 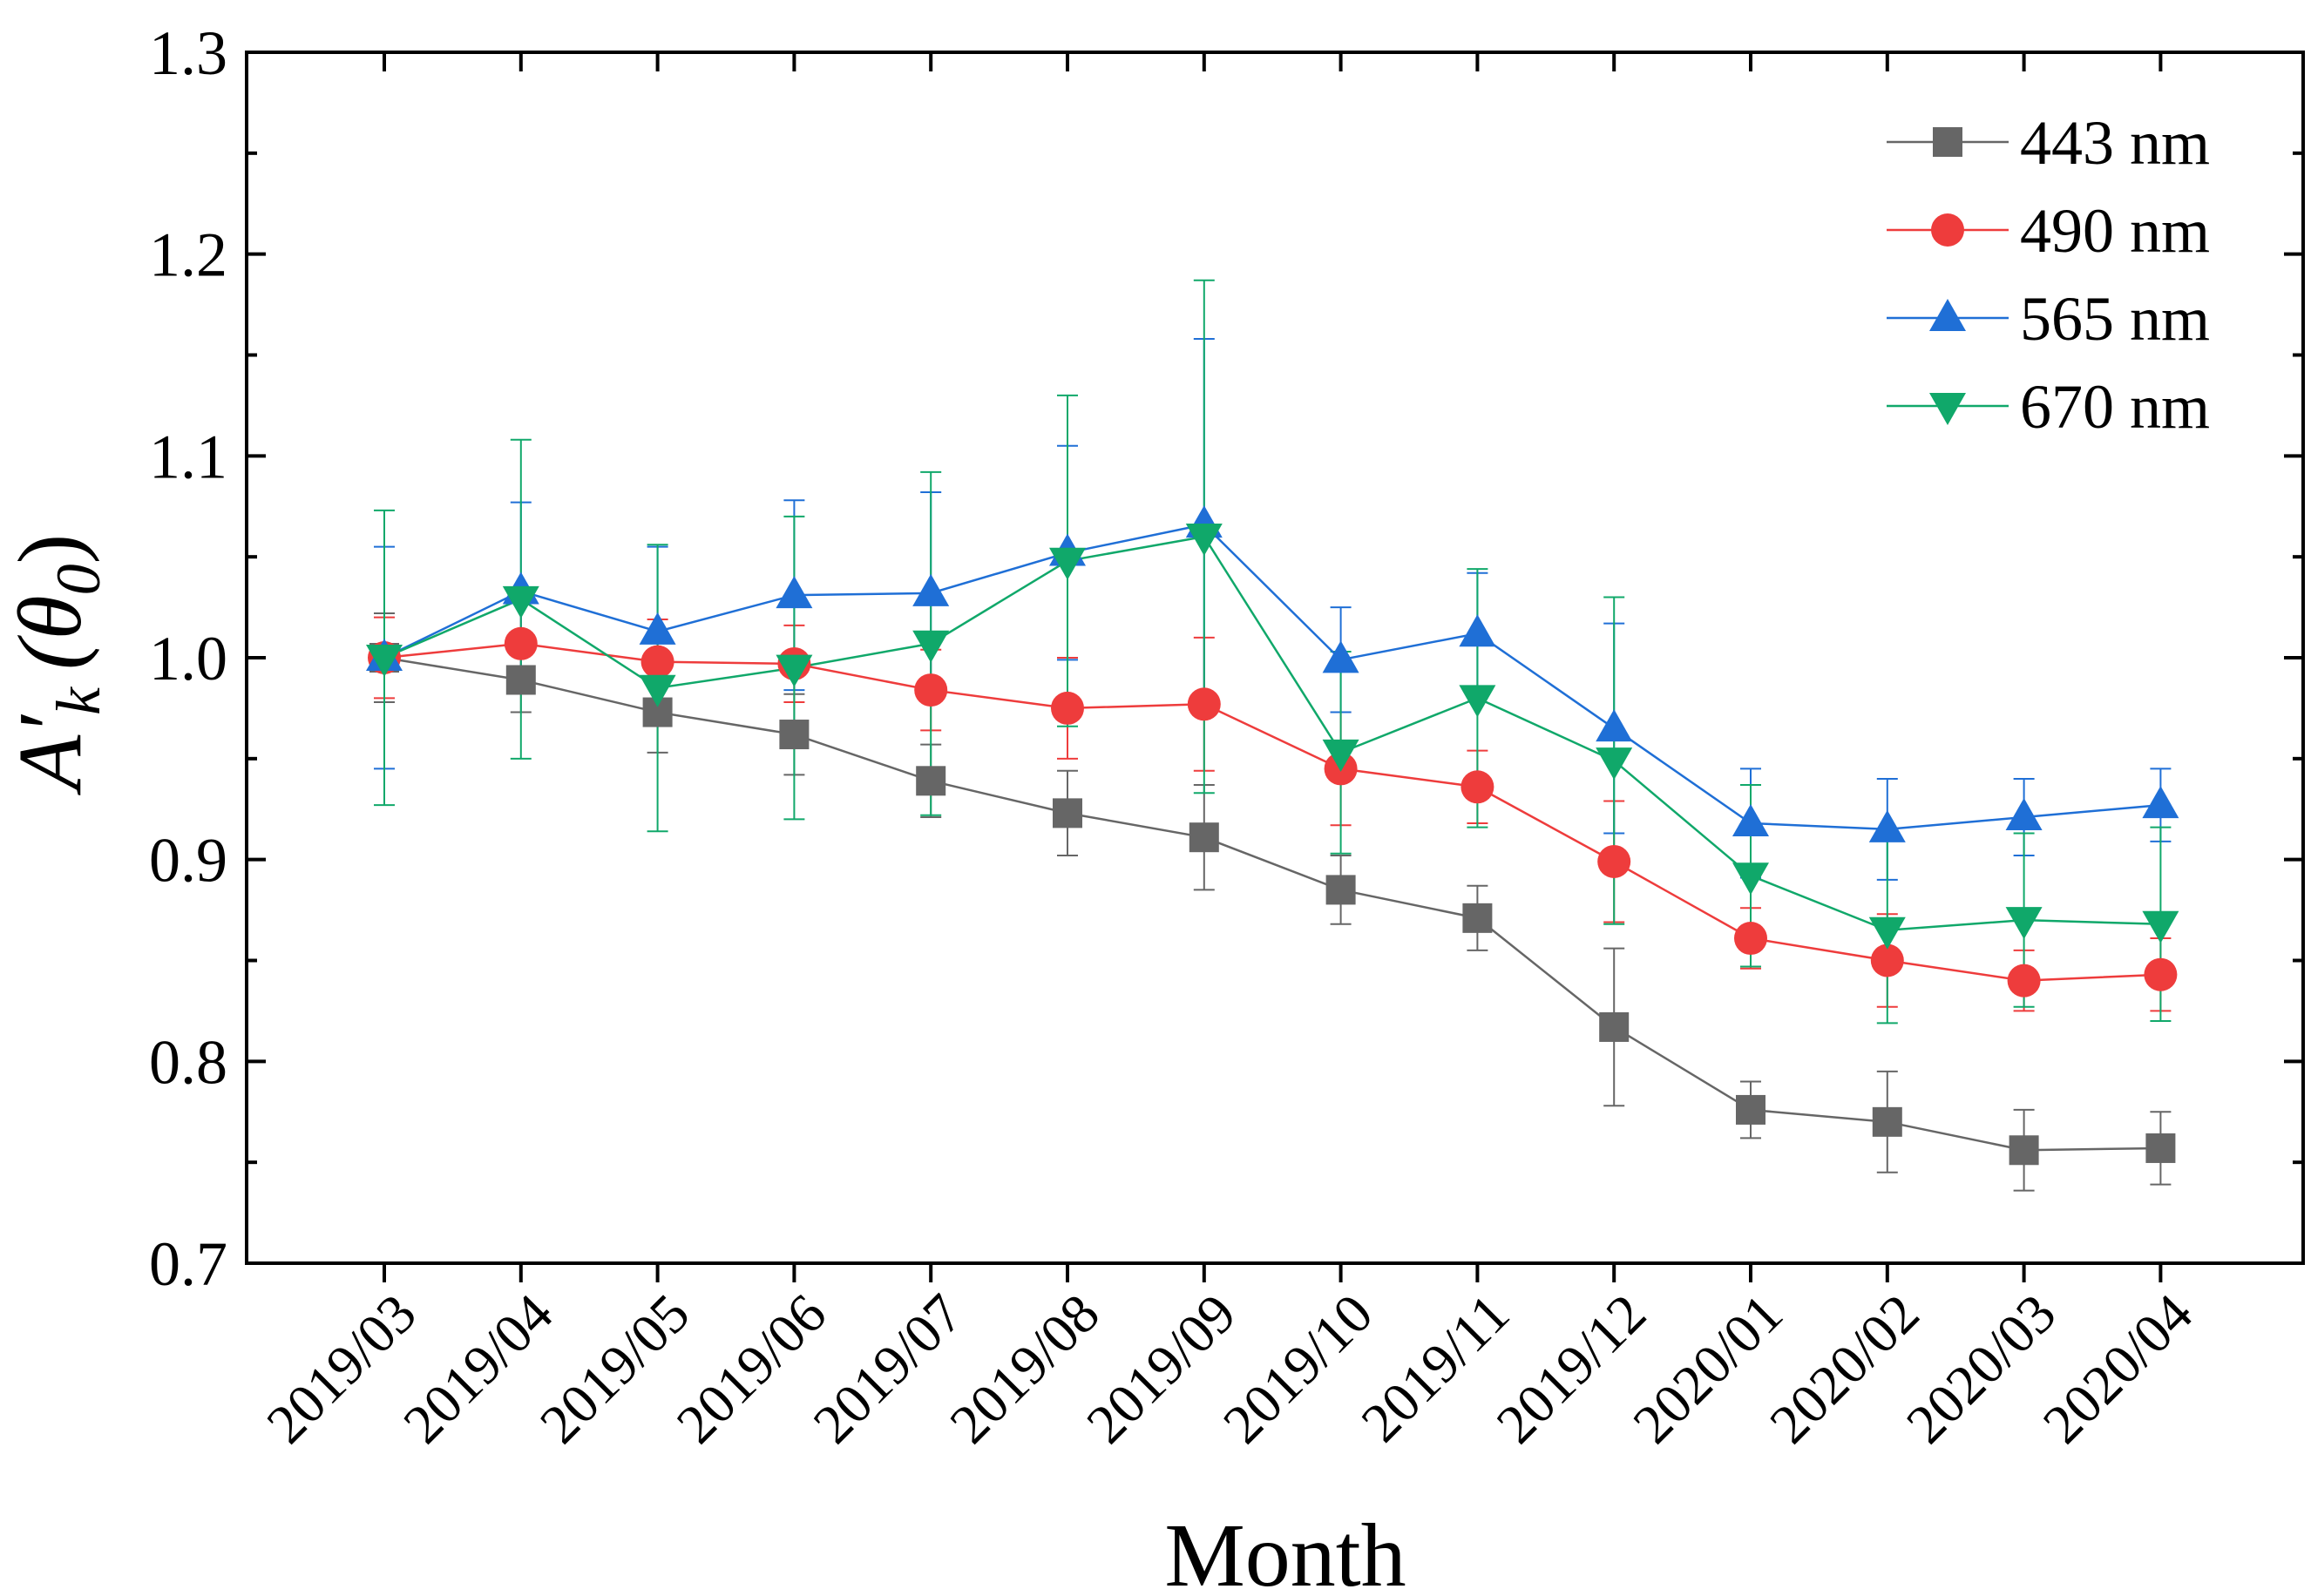 What do you see at coordinates (2118, 1369) in the screenshot?
I see `x-tick-label: 2020/04` at bounding box center [2118, 1369].